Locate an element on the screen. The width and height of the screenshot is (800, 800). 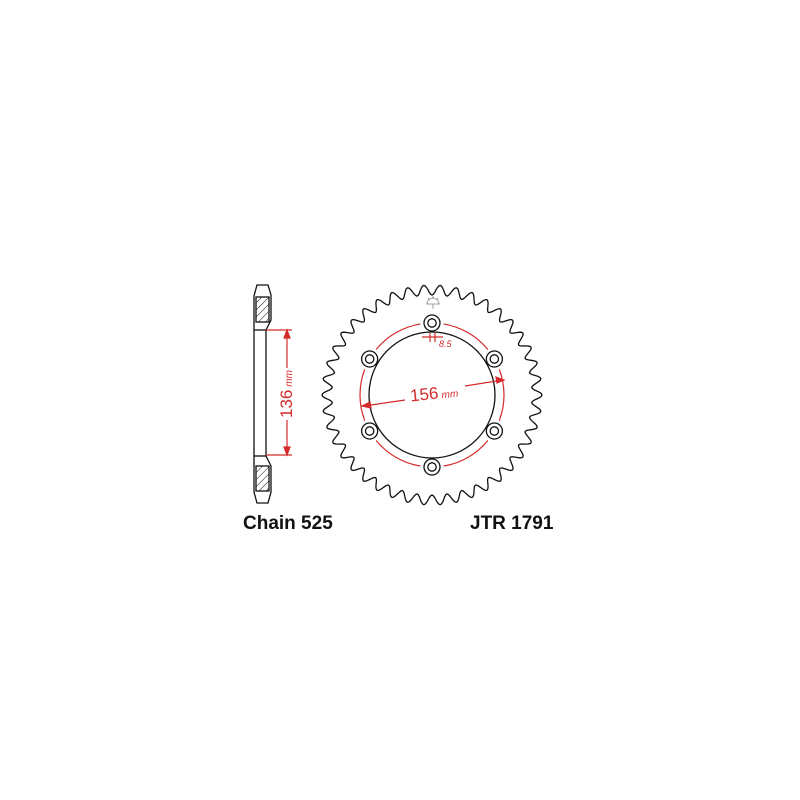
bore-dimension is located at coordinates (279, 392).